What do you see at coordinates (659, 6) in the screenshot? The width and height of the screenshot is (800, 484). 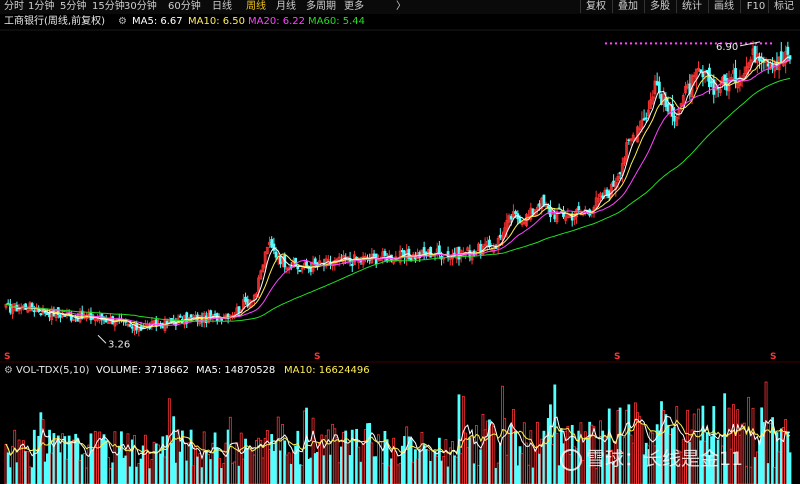 I see `toolbar-button-2: 多股` at bounding box center [659, 6].